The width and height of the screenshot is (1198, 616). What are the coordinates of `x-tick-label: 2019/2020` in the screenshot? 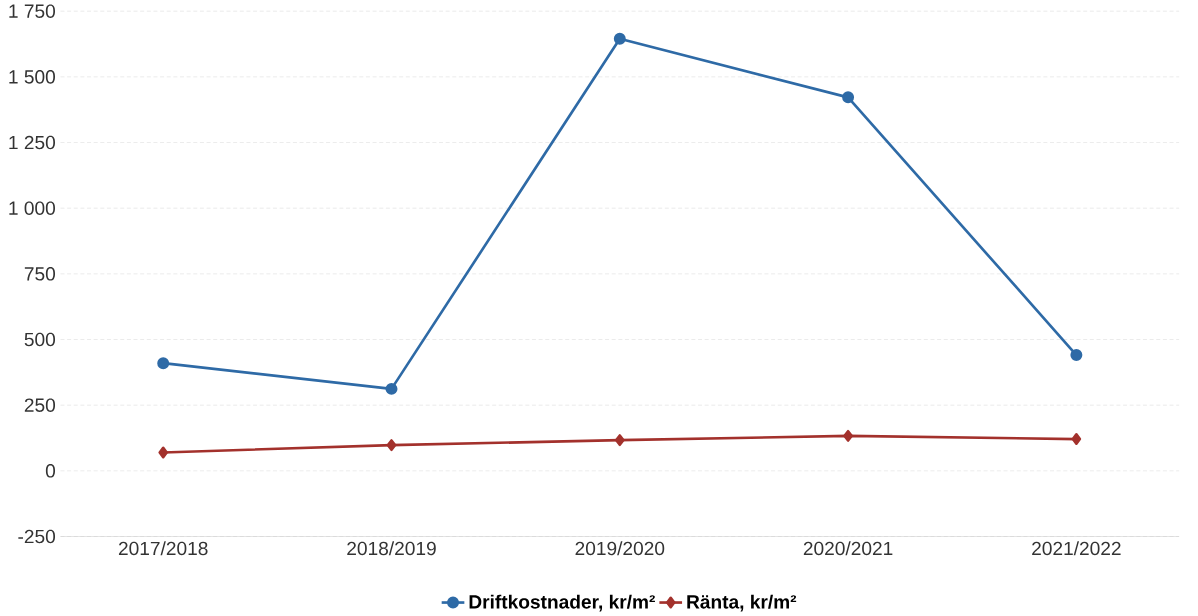 It's located at (620, 548).